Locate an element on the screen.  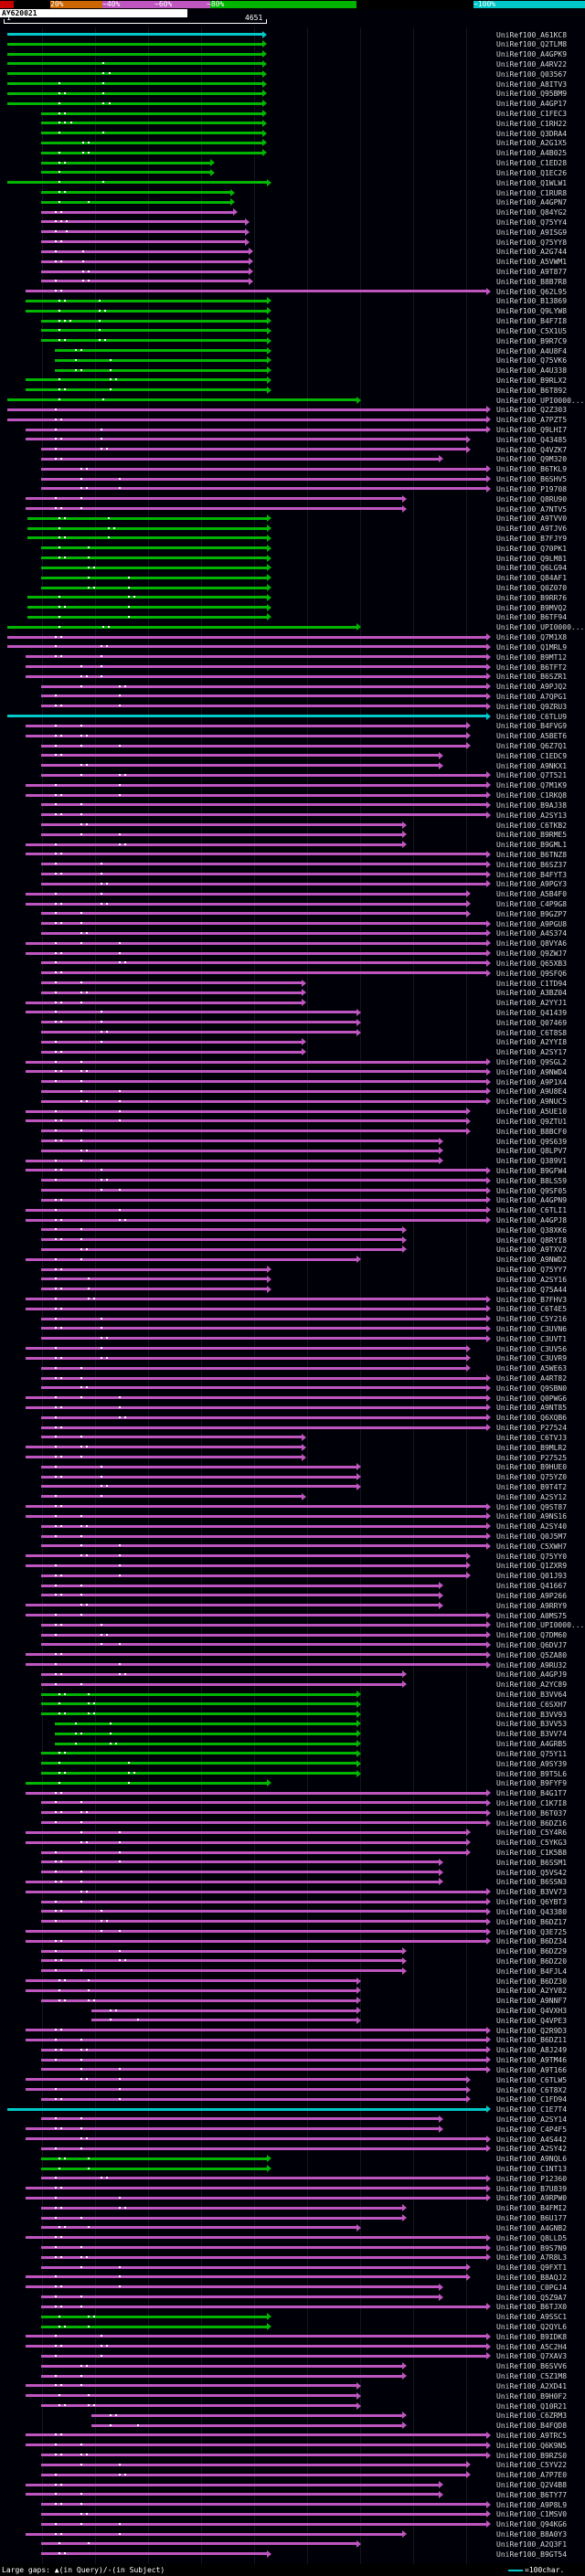
hit-label: UniRef100_A9PJQ2 is located at coordinates (532, 687).